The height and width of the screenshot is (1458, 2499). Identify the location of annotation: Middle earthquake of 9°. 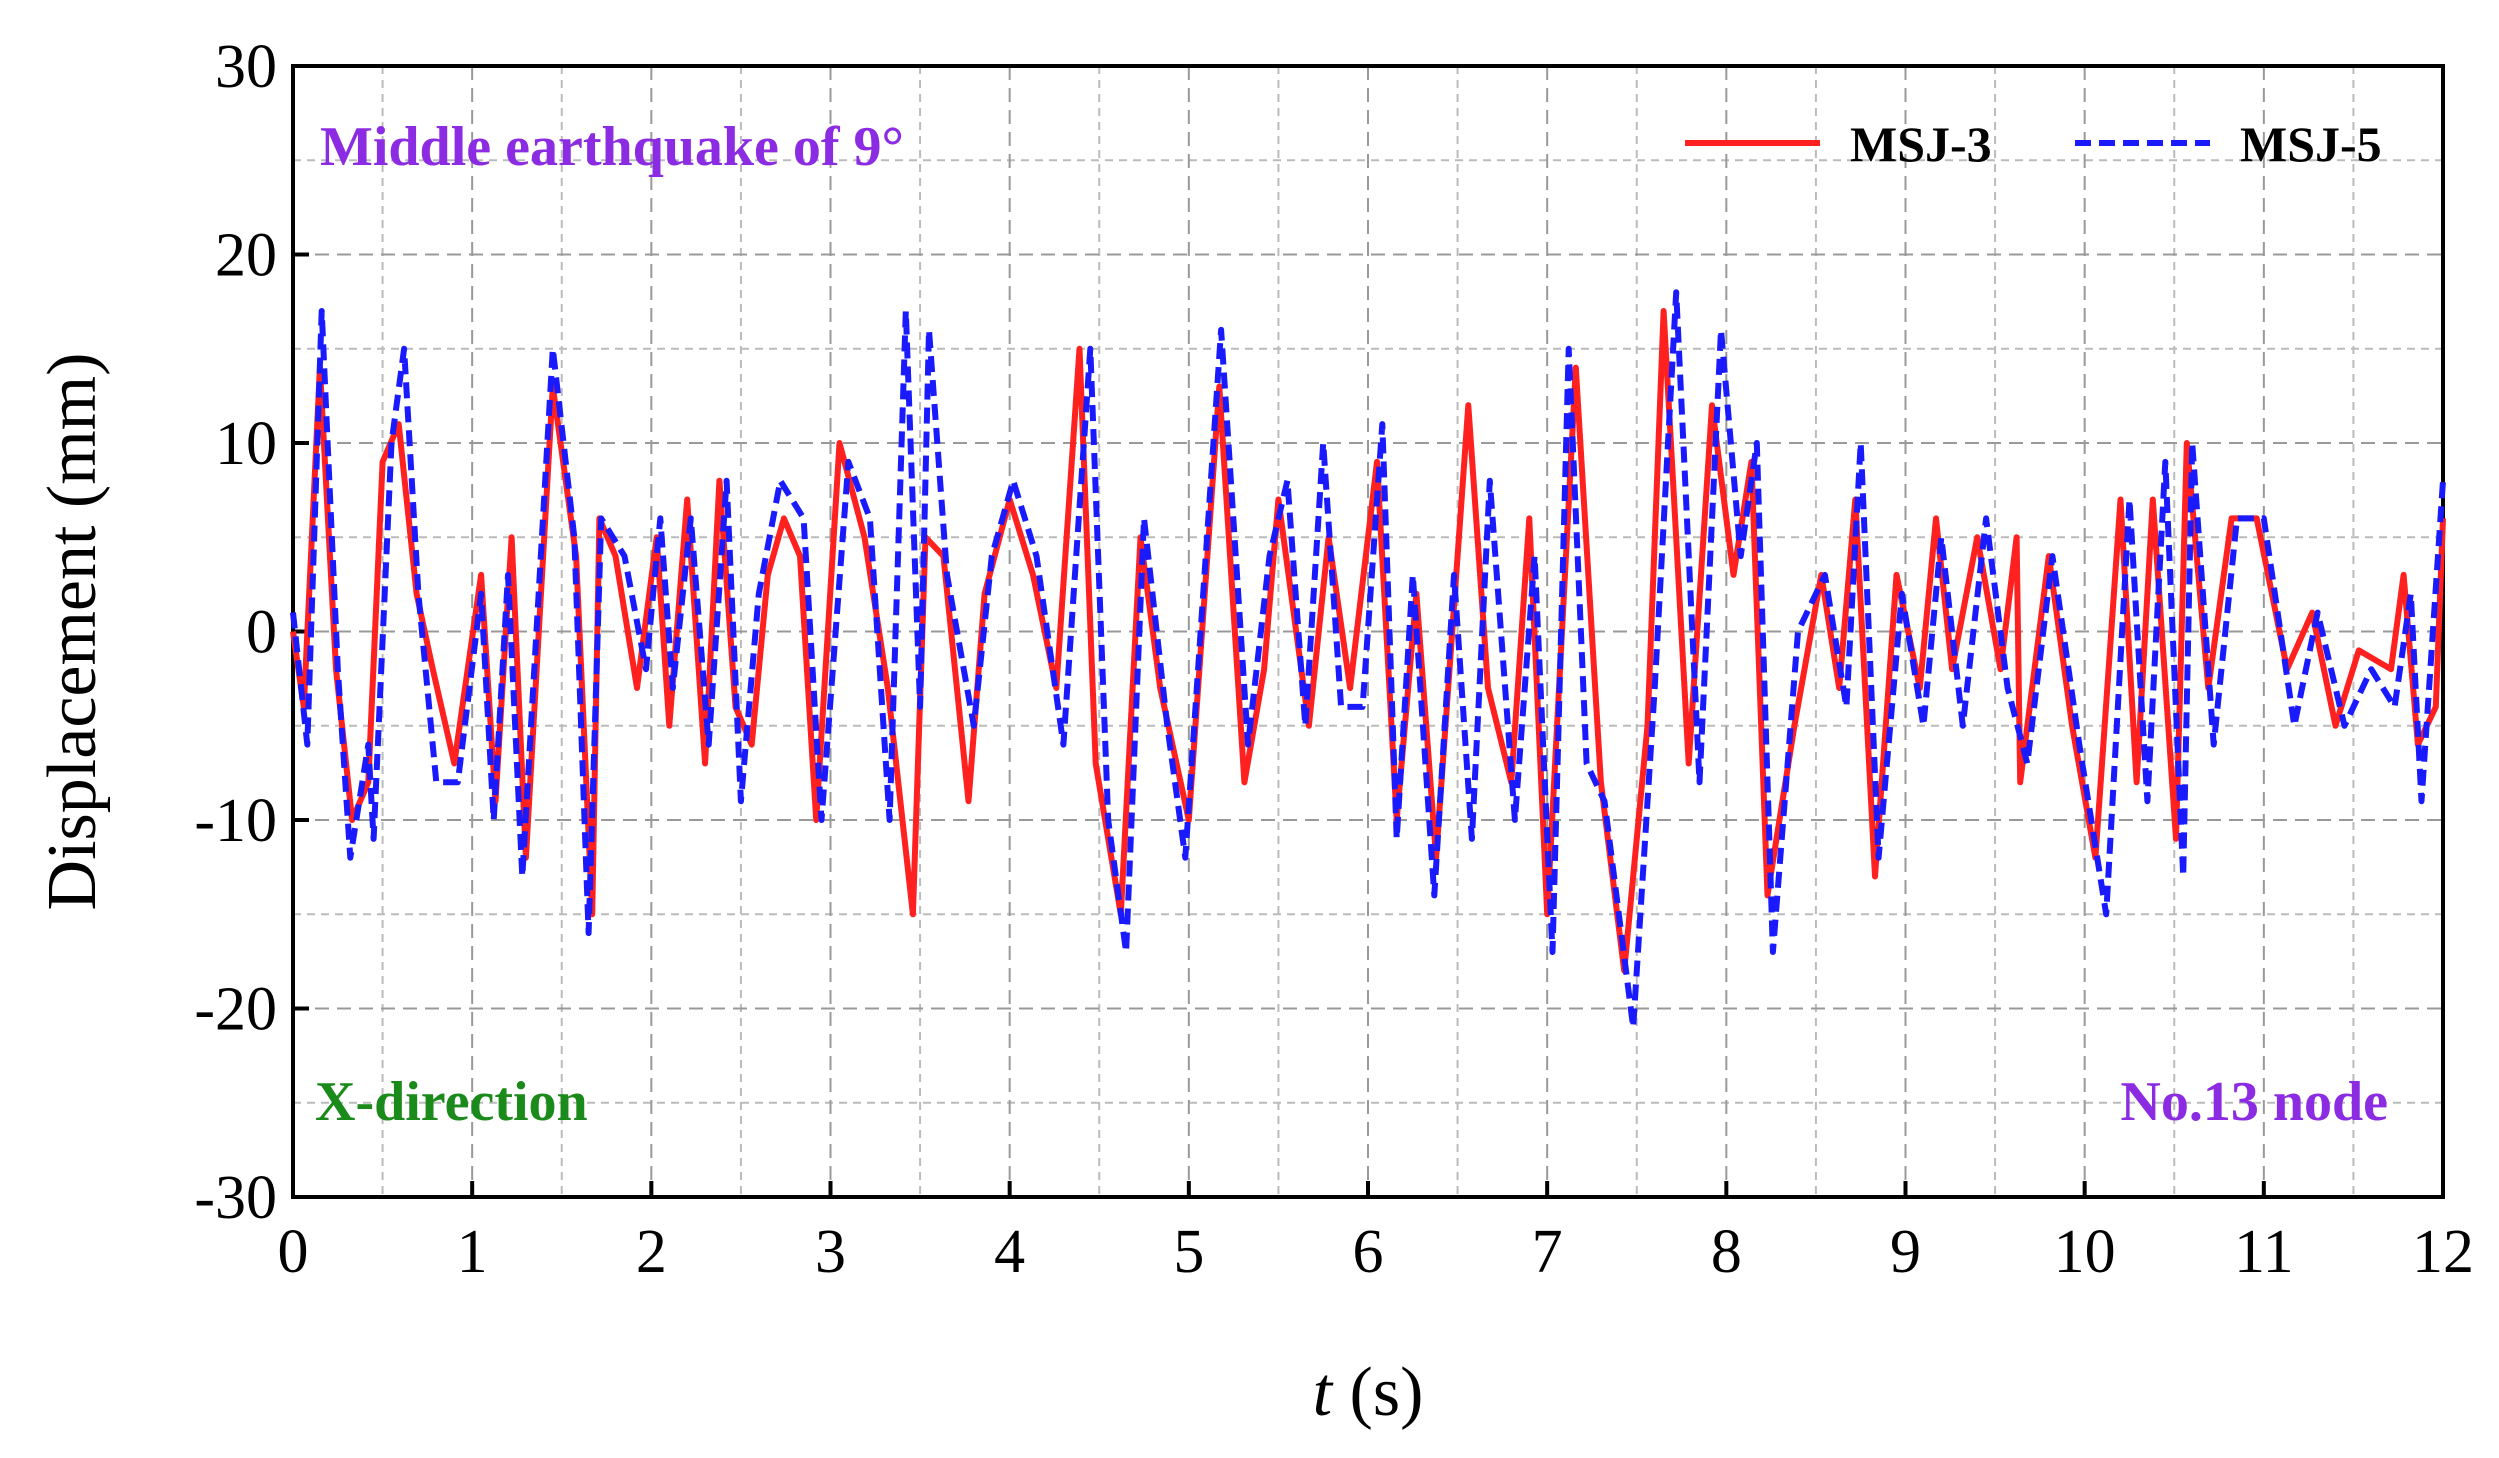
(612, 147).